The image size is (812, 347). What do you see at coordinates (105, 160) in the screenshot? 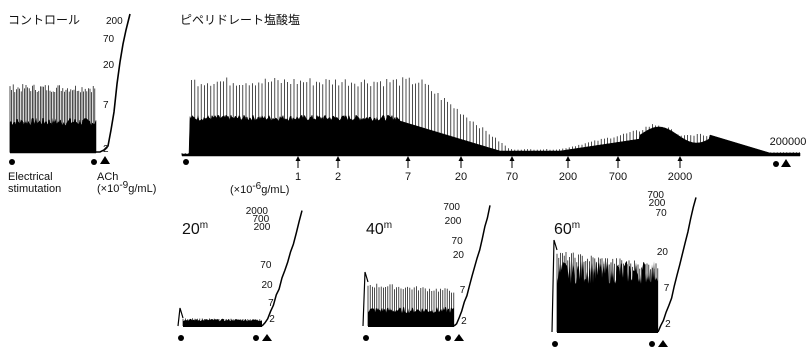
I see `ach-marker` at bounding box center [105, 160].